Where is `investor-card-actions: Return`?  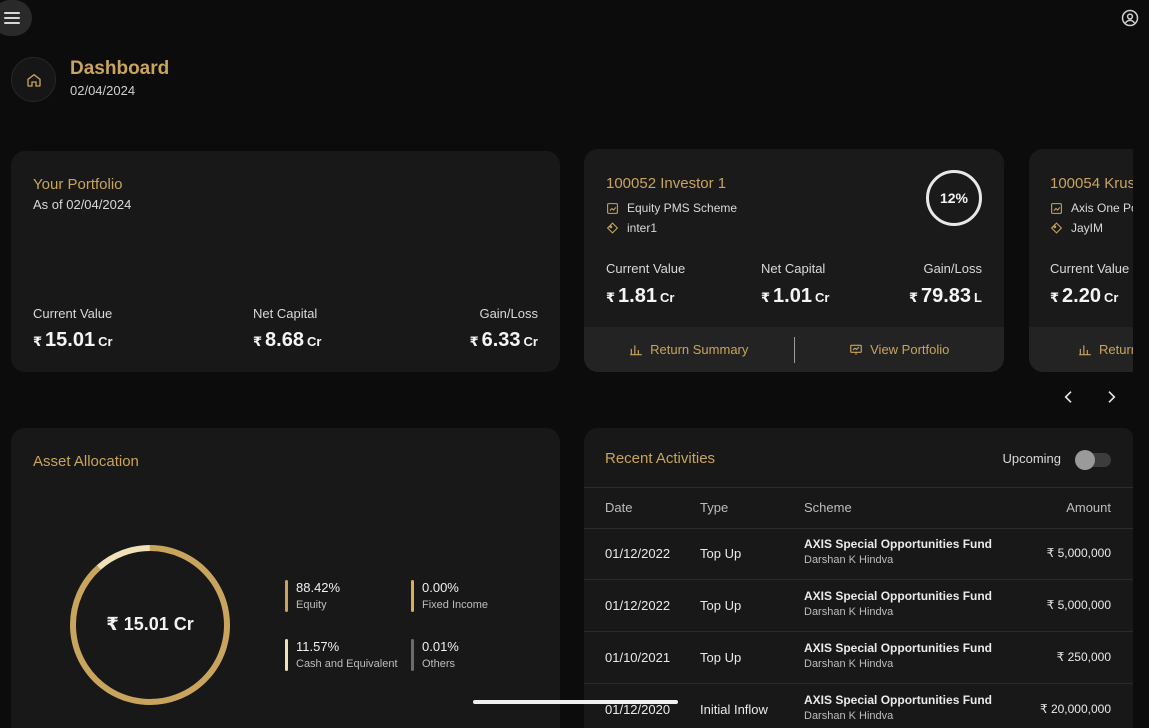 investor-card-actions: Return is located at coordinates (1081, 349).